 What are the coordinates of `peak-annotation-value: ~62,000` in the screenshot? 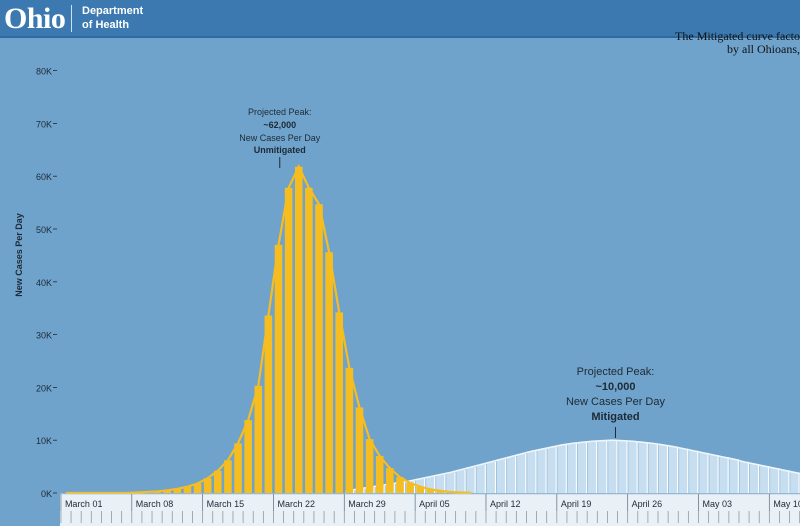 It's located at (279, 125).